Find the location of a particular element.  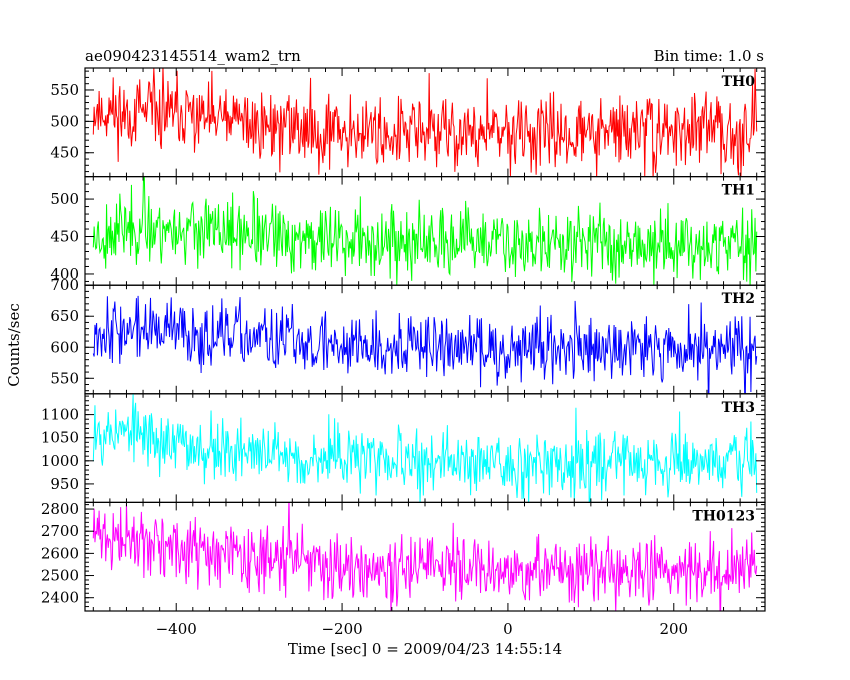

y-tick-label-th0: 500 is located at coordinates (64, 121).